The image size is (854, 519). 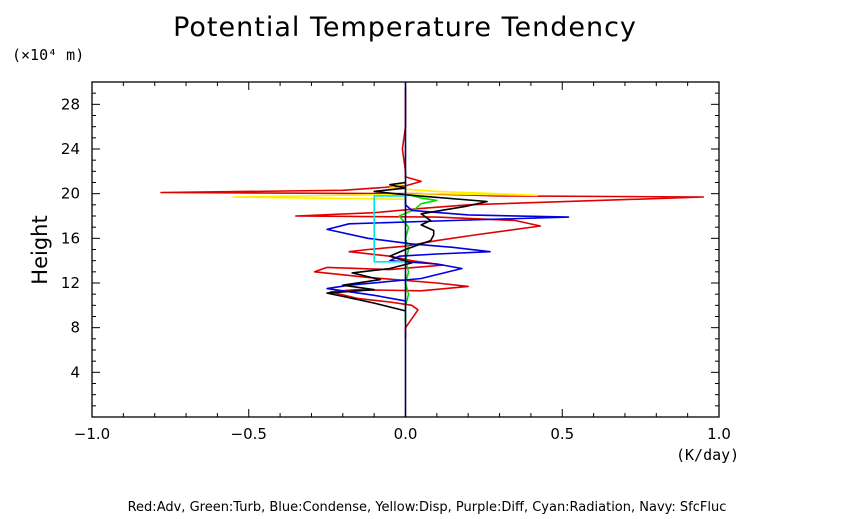 What do you see at coordinates (405, 27) in the screenshot?
I see `chart-title: Potential Temperature Tendency` at bounding box center [405, 27].